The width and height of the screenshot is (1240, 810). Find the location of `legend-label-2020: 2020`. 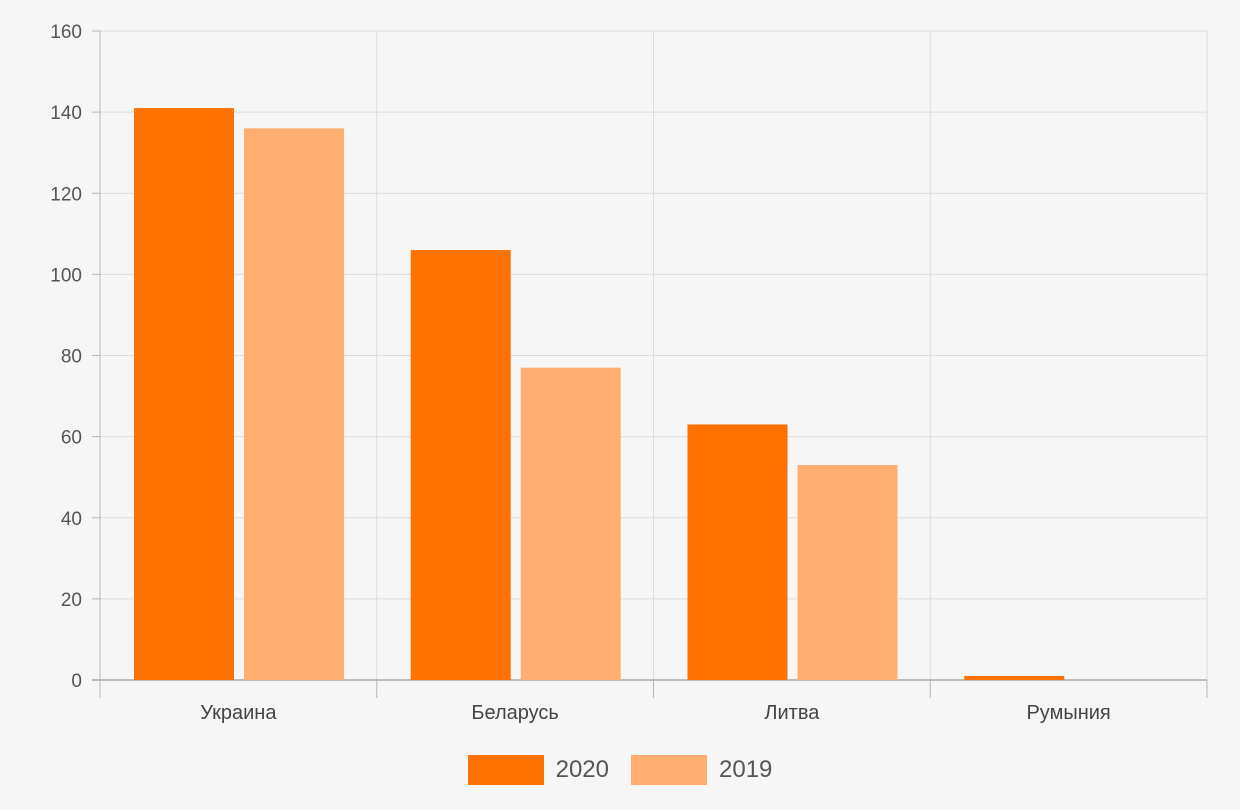

legend-label-2020: 2020 is located at coordinates (582, 769).